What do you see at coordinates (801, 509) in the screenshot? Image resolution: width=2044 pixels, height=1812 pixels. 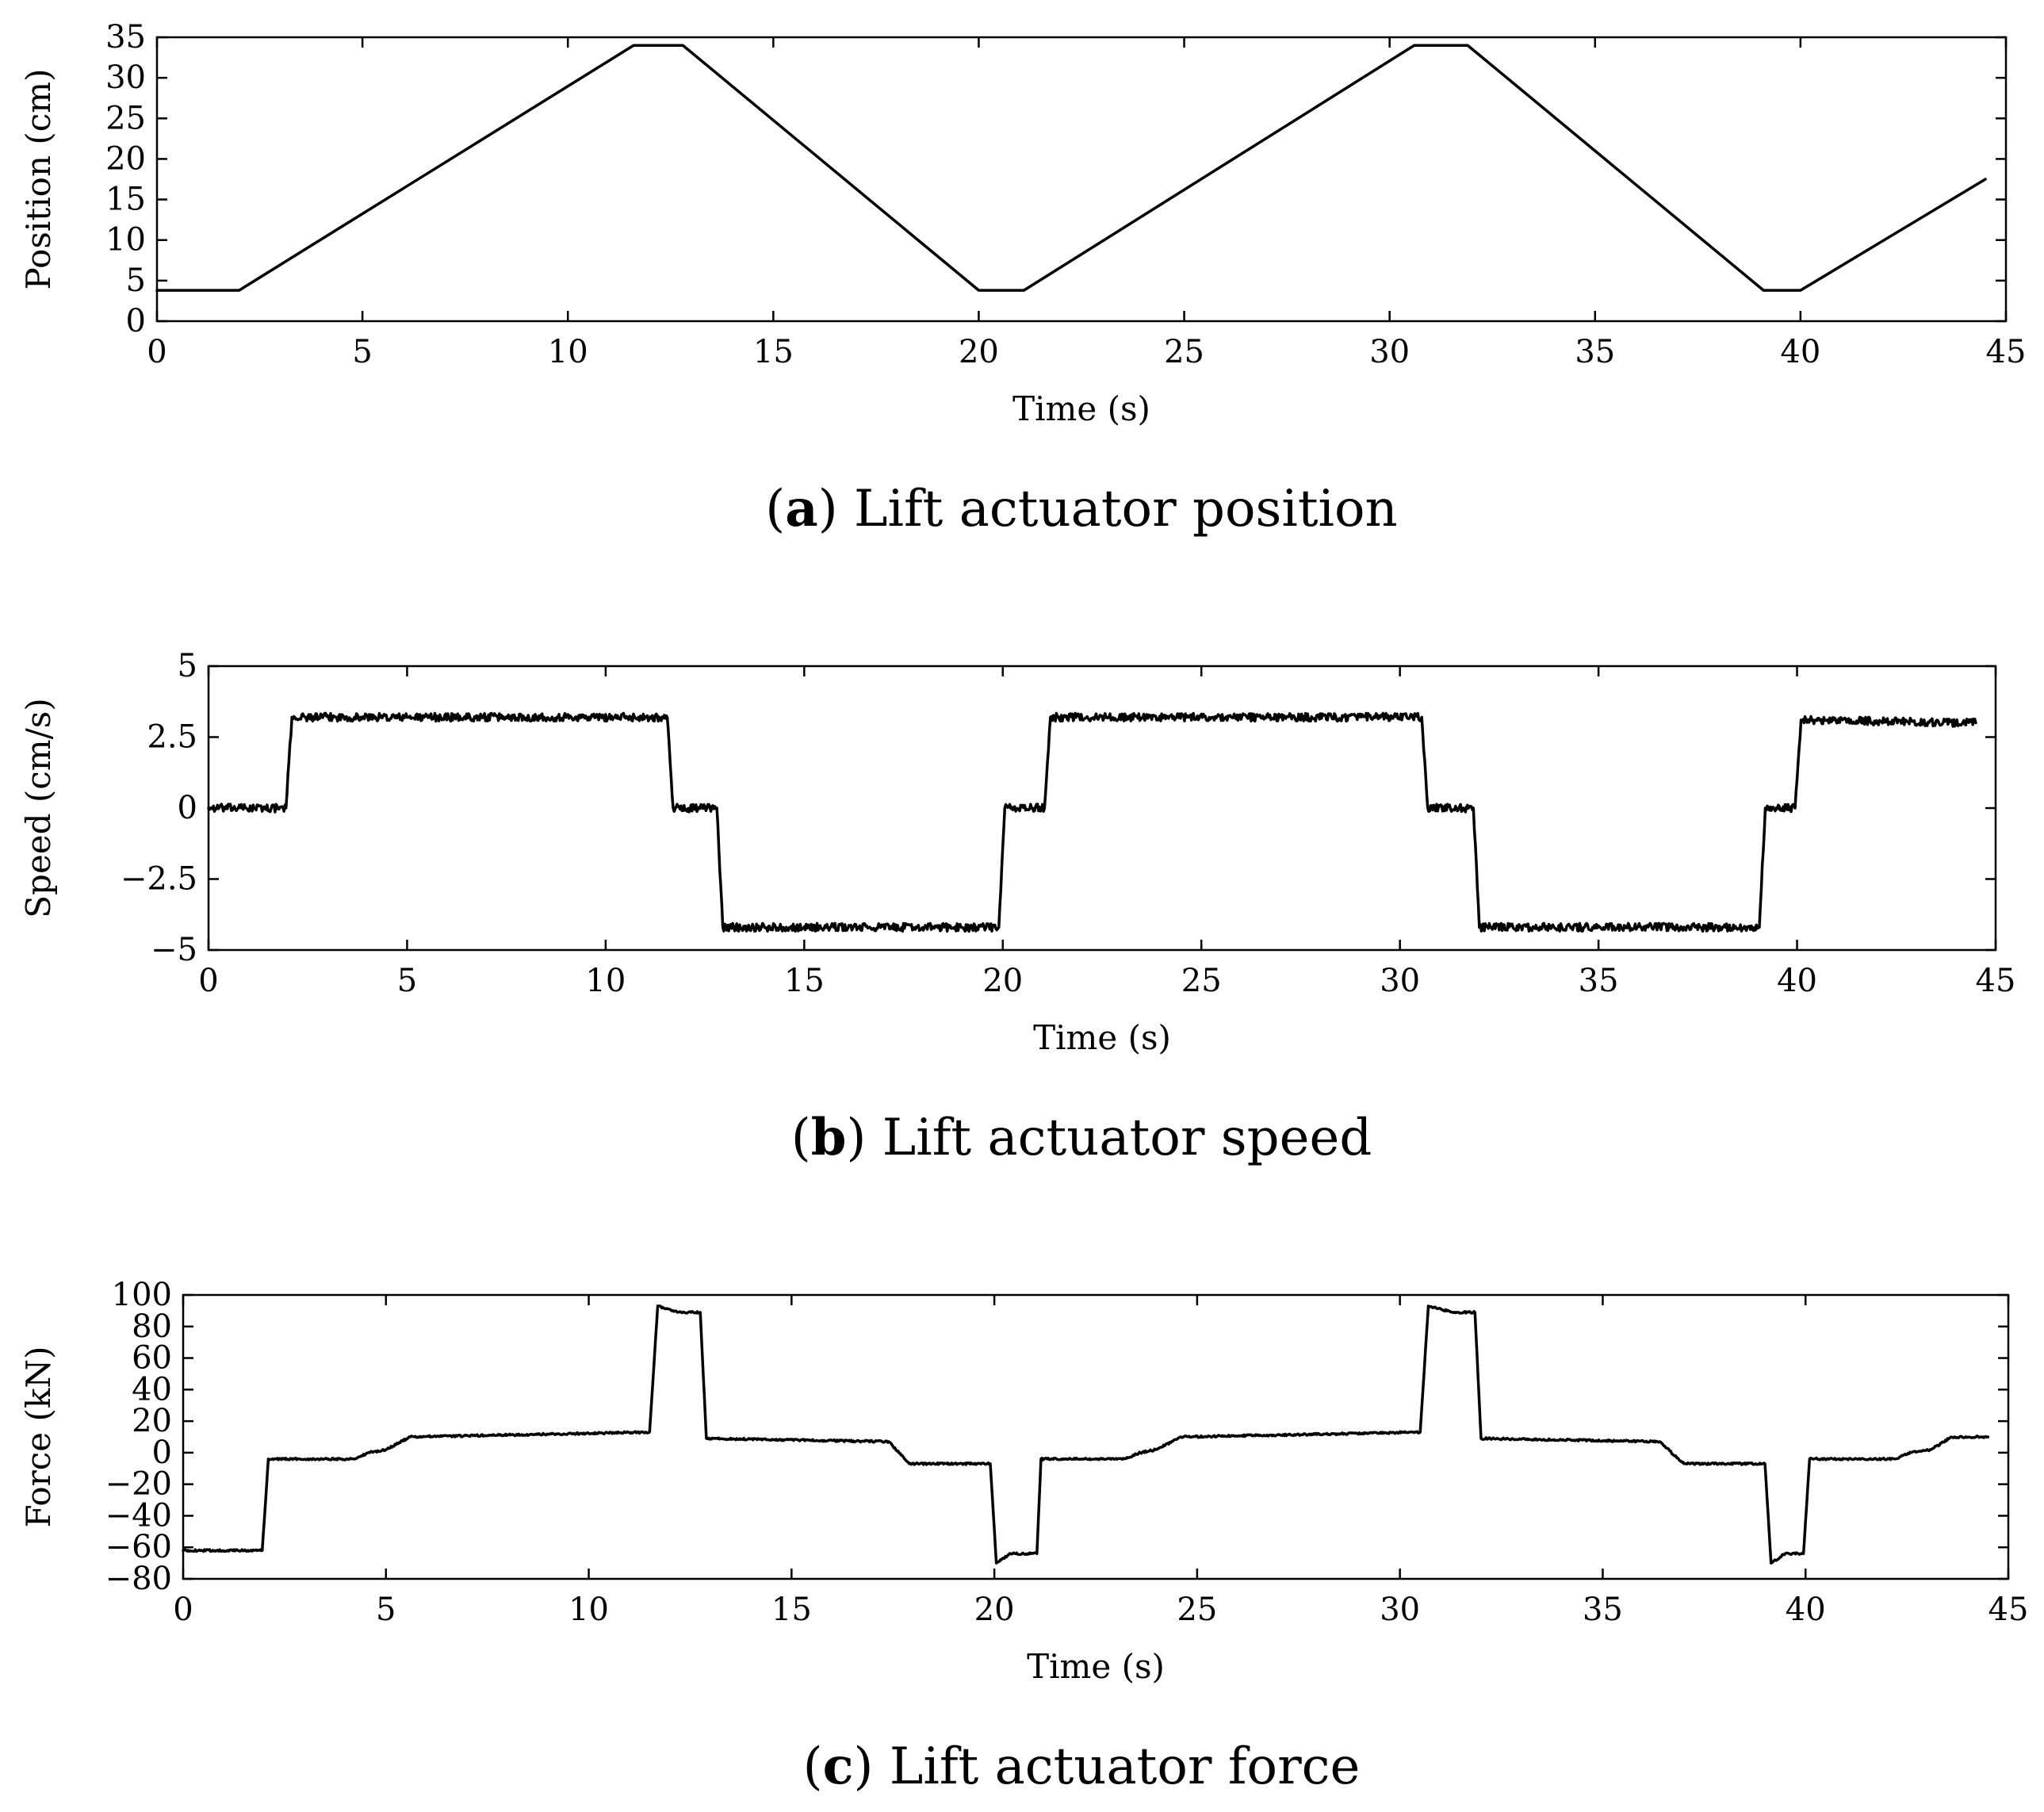 I see `caption-letter: a` at bounding box center [801, 509].